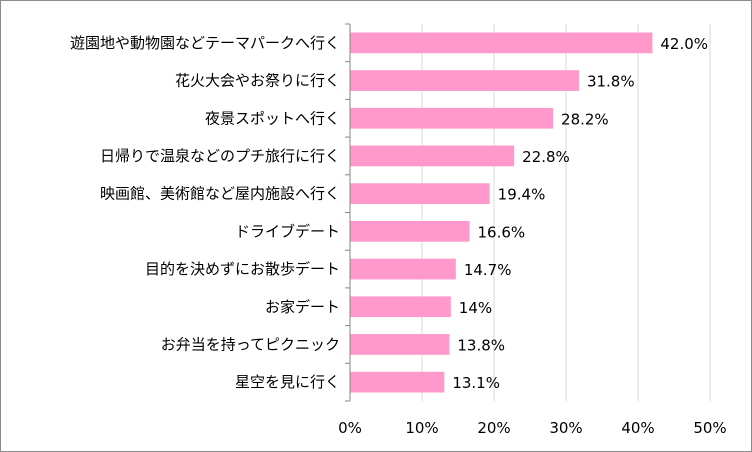 The image size is (752, 452). Describe the element at coordinates (272, 118) in the screenshot. I see `category-label: 夜景スポットへ行く` at that location.